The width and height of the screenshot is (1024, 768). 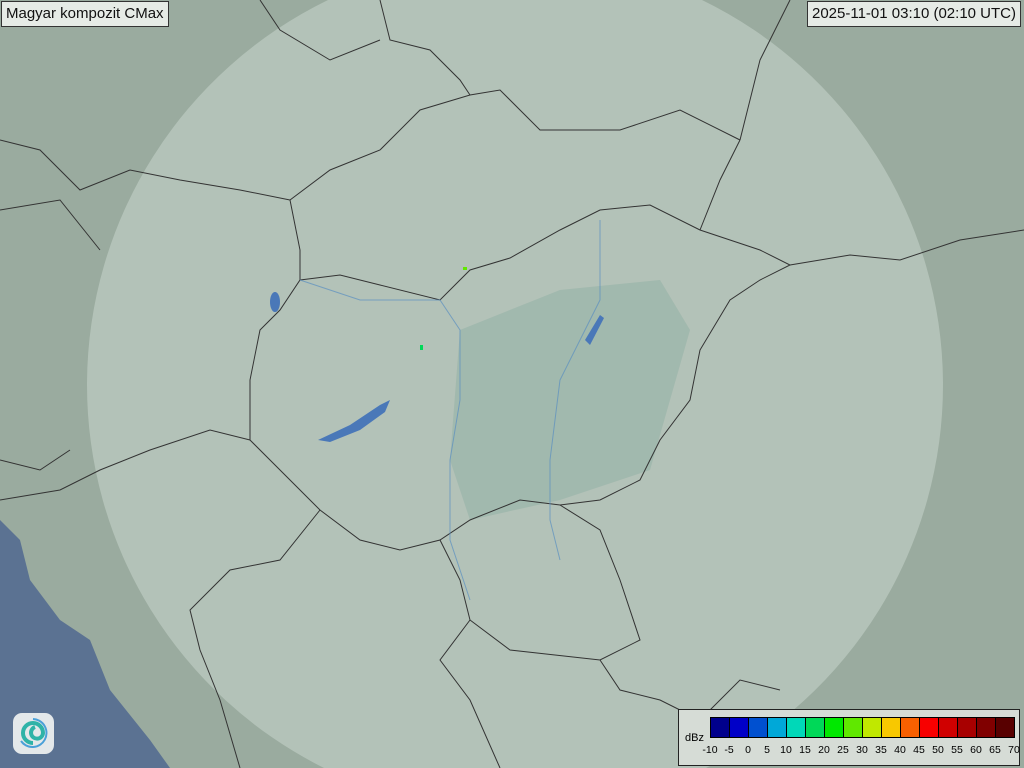 What do you see at coordinates (33, 733) in the screenshot?
I see `swirl-logo-icon` at bounding box center [33, 733].